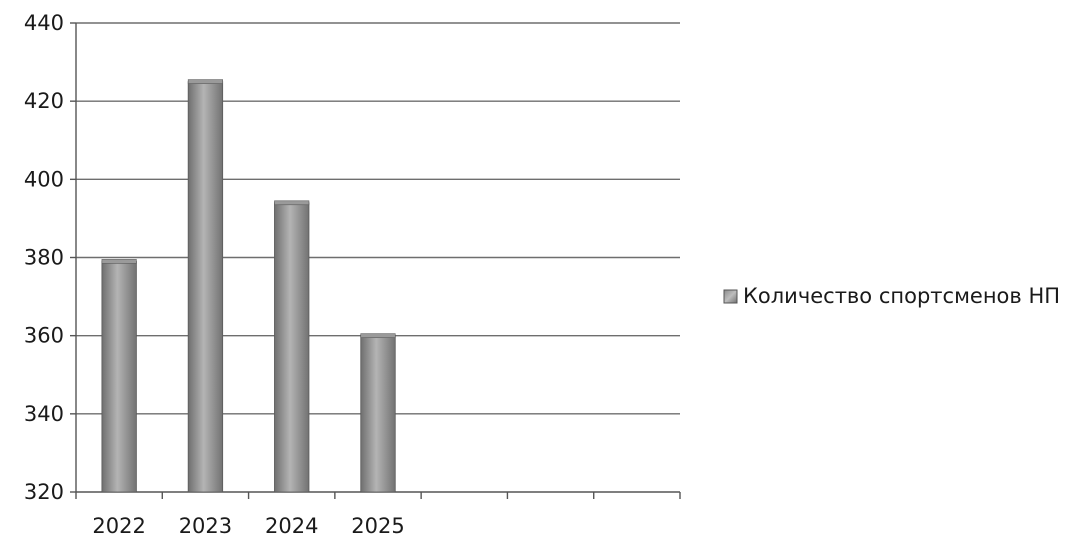 This screenshot has width=1081, height=538. What do you see at coordinates (118, 526) in the screenshot?
I see `x-tick-label-2022: 2022` at bounding box center [118, 526].